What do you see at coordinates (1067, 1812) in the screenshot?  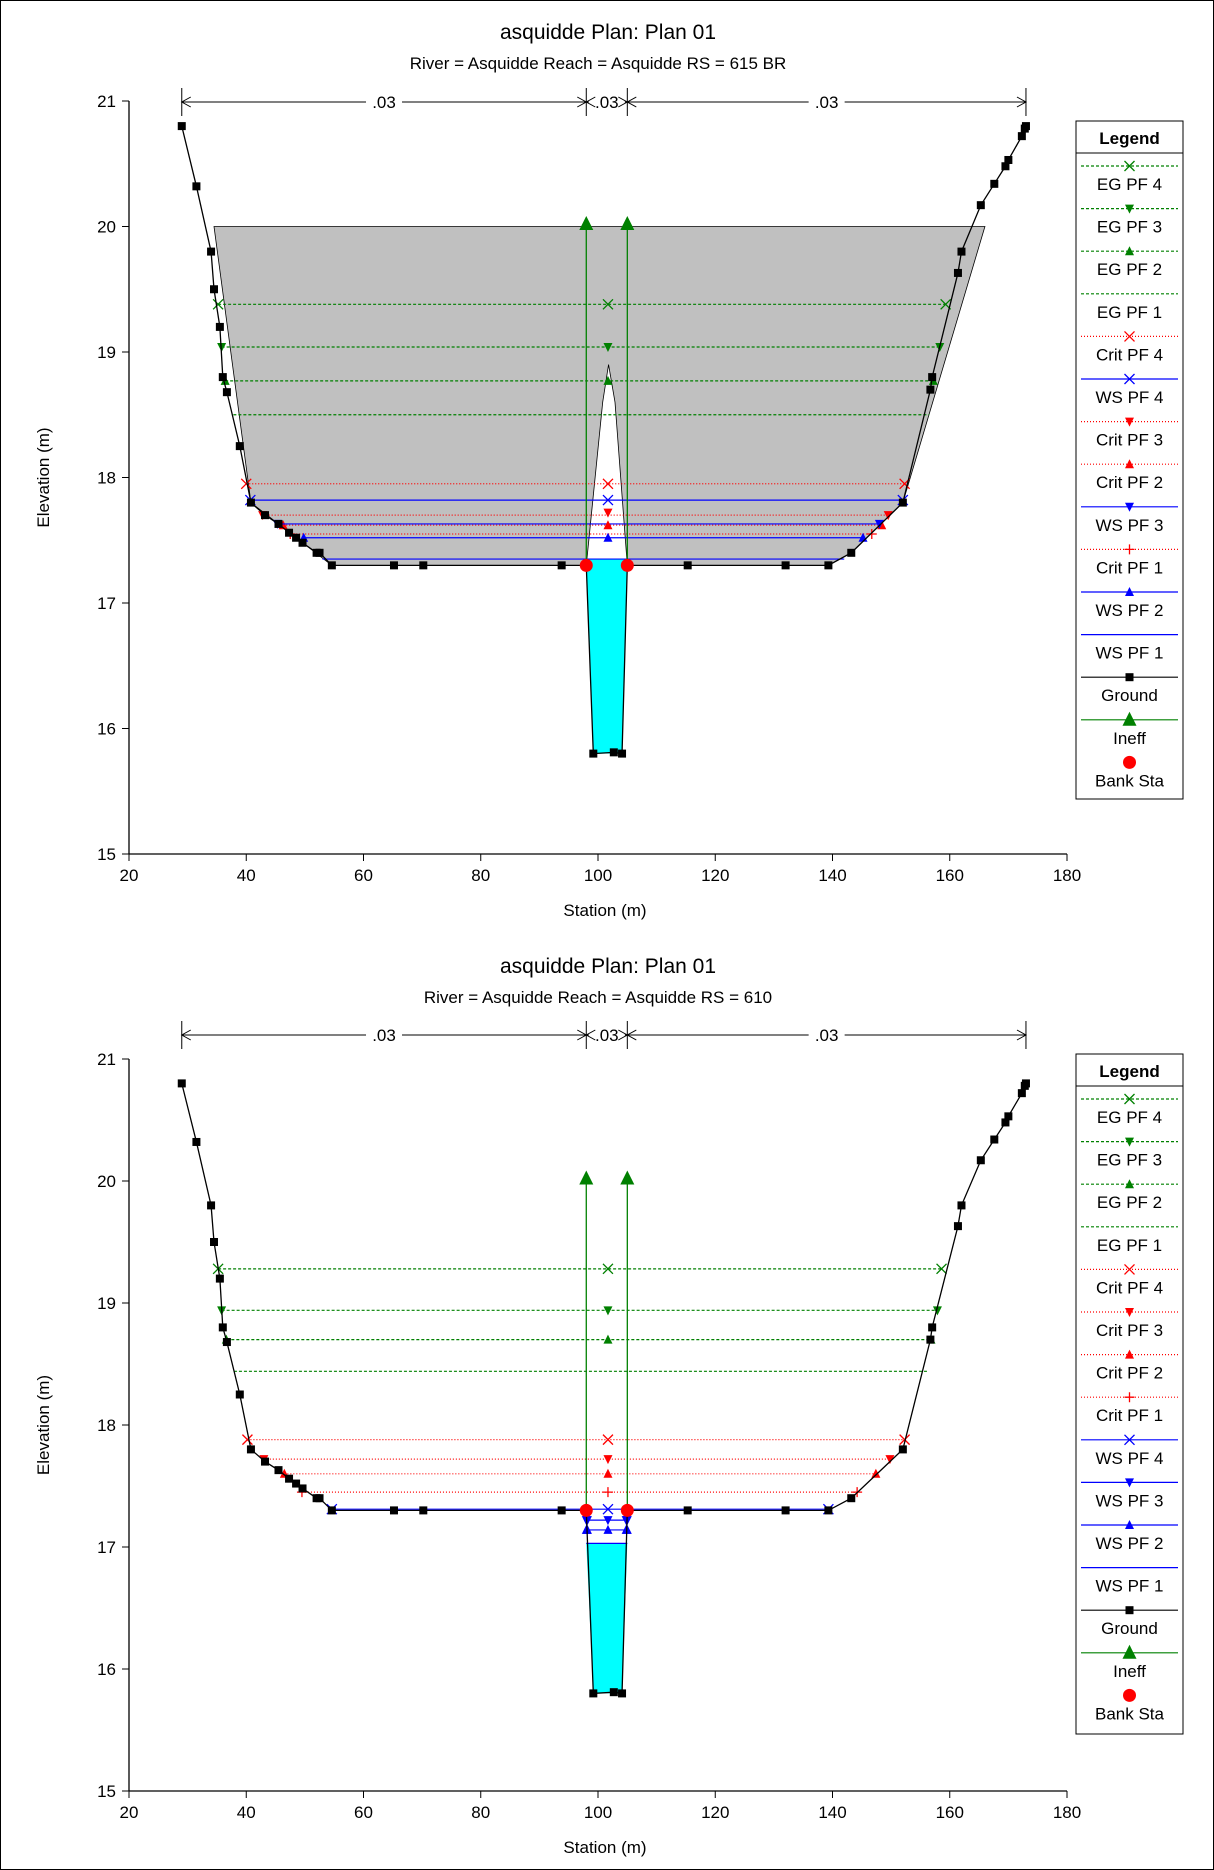 I see `x-tick-label: 180` at bounding box center [1067, 1812].